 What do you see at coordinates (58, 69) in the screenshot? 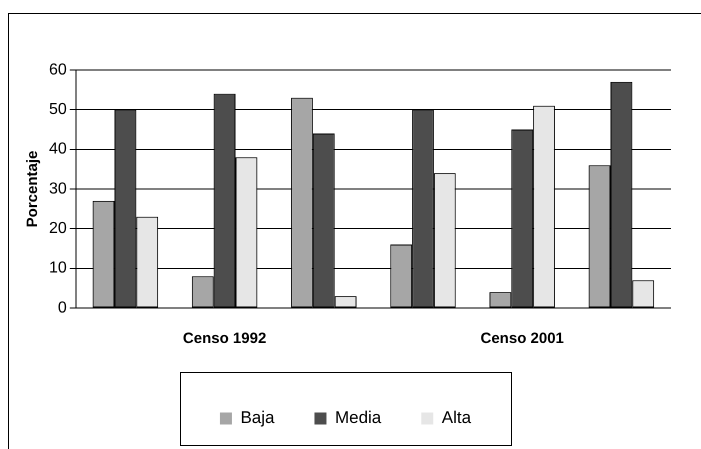
I see `y-tick-label: 60` at bounding box center [58, 69].